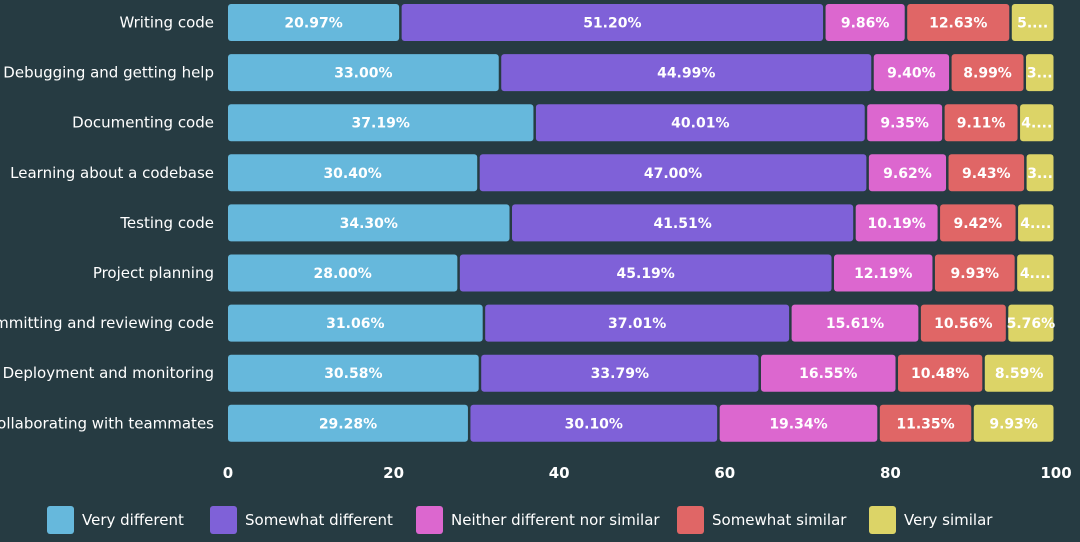 Image resolution: width=1080 pixels, height=542 pixels. Describe the element at coordinates (963, 324) in the screenshot. I see `bar-label-somewhat-similar-committing-and-reviewing-code: 10.56%` at that location.